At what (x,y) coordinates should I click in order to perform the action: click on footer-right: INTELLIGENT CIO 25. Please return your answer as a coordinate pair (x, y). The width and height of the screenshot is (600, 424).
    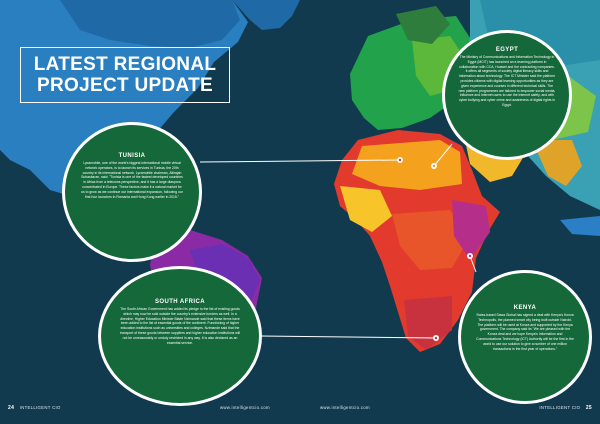
    Looking at the image, I should click on (565, 408).